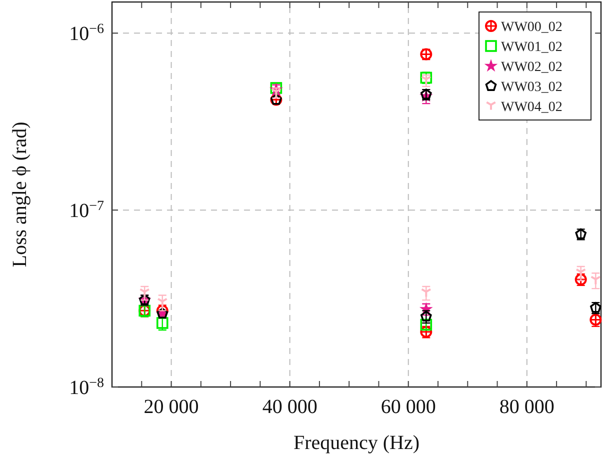 The width and height of the screenshot is (603, 459). What do you see at coordinates (86, 387) in the screenshot?
I see `y-tick-label: 10$^{−8}$` at bounding box center [86, 387].